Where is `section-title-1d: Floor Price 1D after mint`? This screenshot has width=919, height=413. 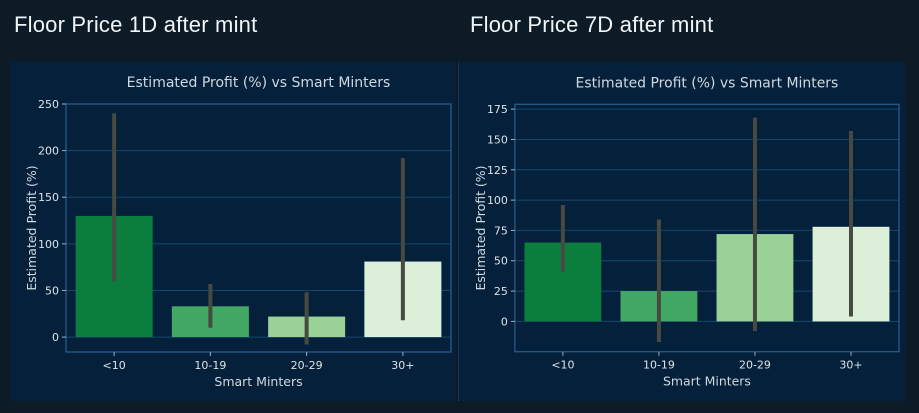
section-title-1d: Floor Price 1D after mint is located at coordinates (136, 24).